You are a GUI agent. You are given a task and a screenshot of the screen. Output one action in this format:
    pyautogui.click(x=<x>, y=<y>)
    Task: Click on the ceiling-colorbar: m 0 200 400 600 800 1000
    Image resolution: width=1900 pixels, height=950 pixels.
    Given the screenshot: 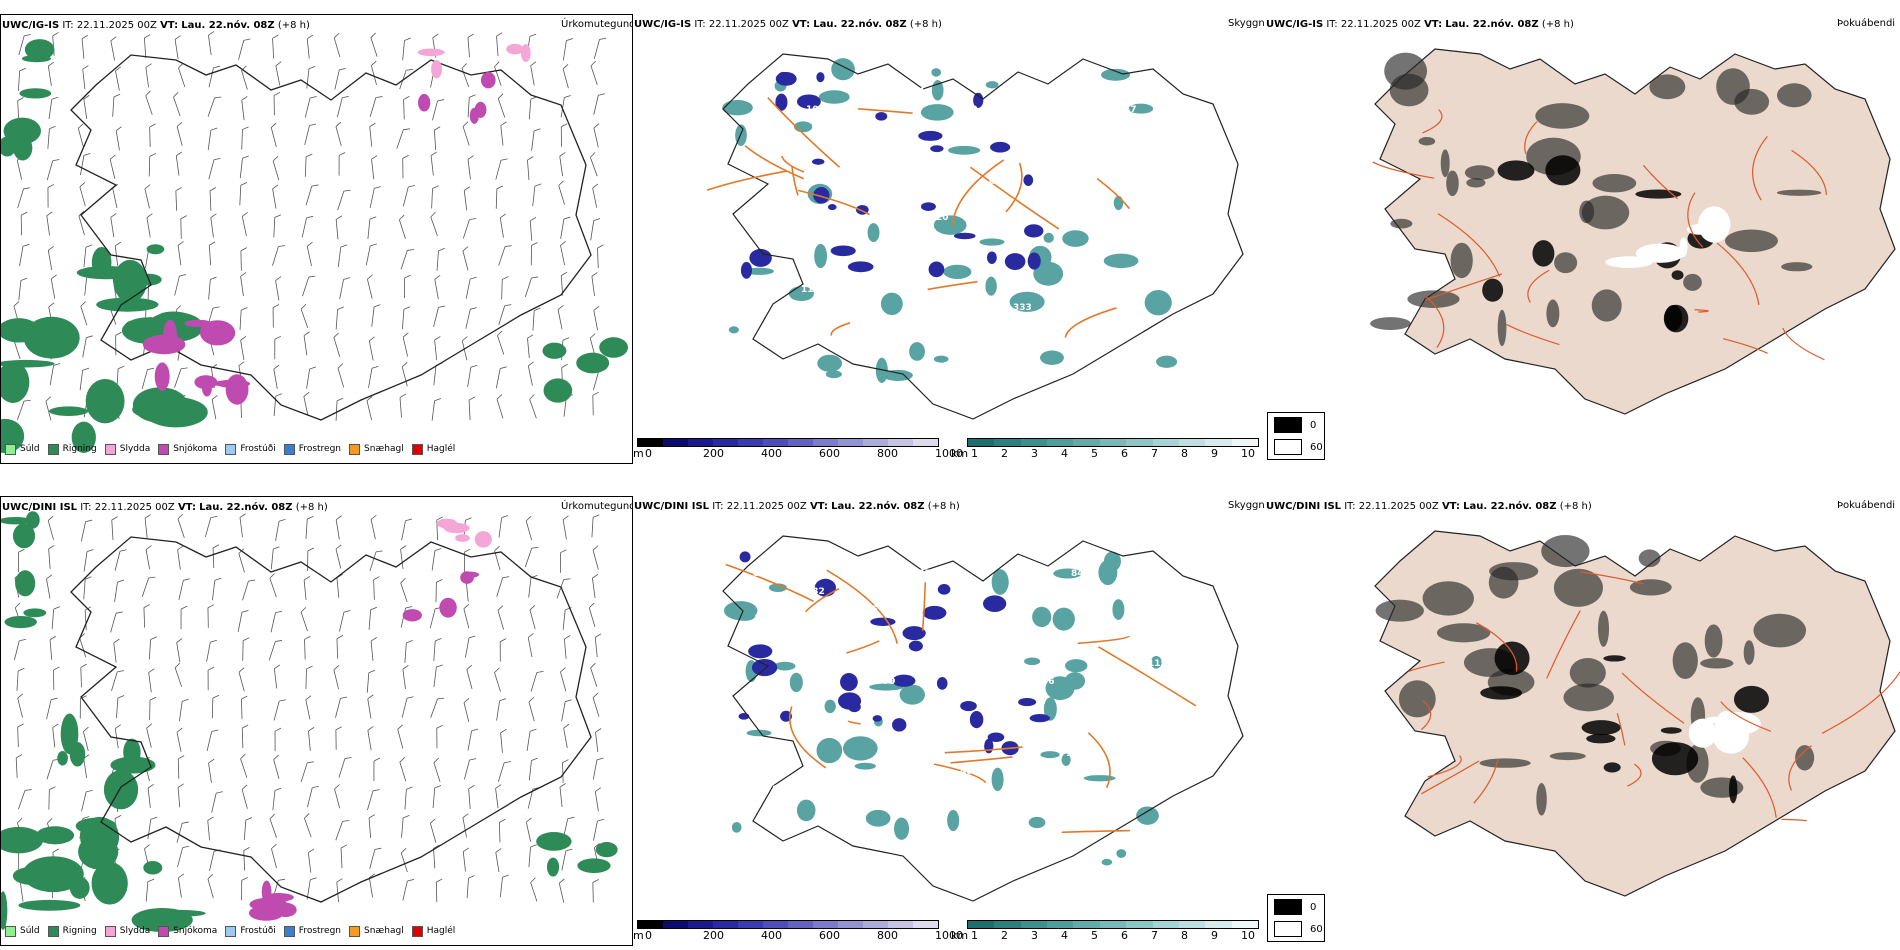 What is the action you would take?
    pyautogui.click(x=798, y=932)
    